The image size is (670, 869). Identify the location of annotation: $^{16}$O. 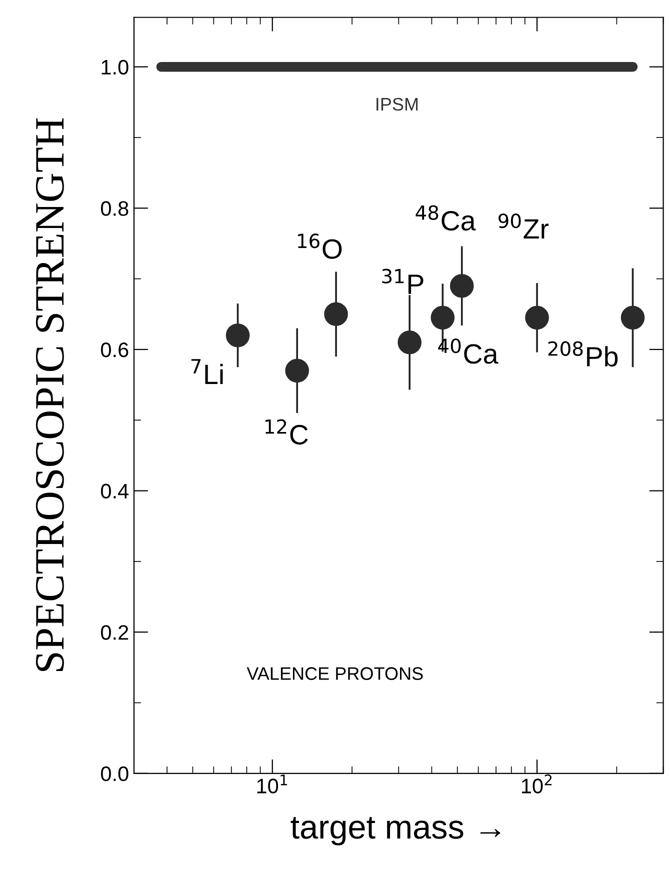
(320, 246).